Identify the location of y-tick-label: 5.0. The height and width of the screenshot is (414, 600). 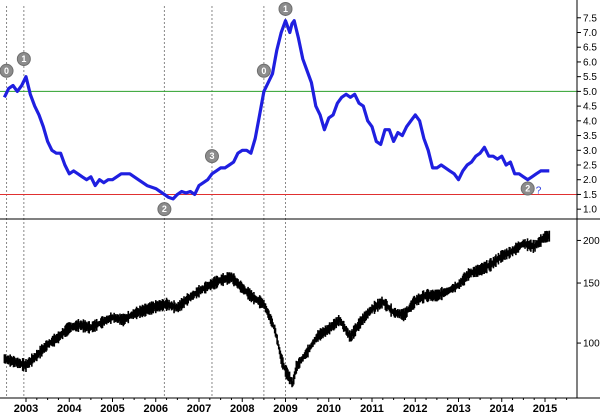
(590, 92).